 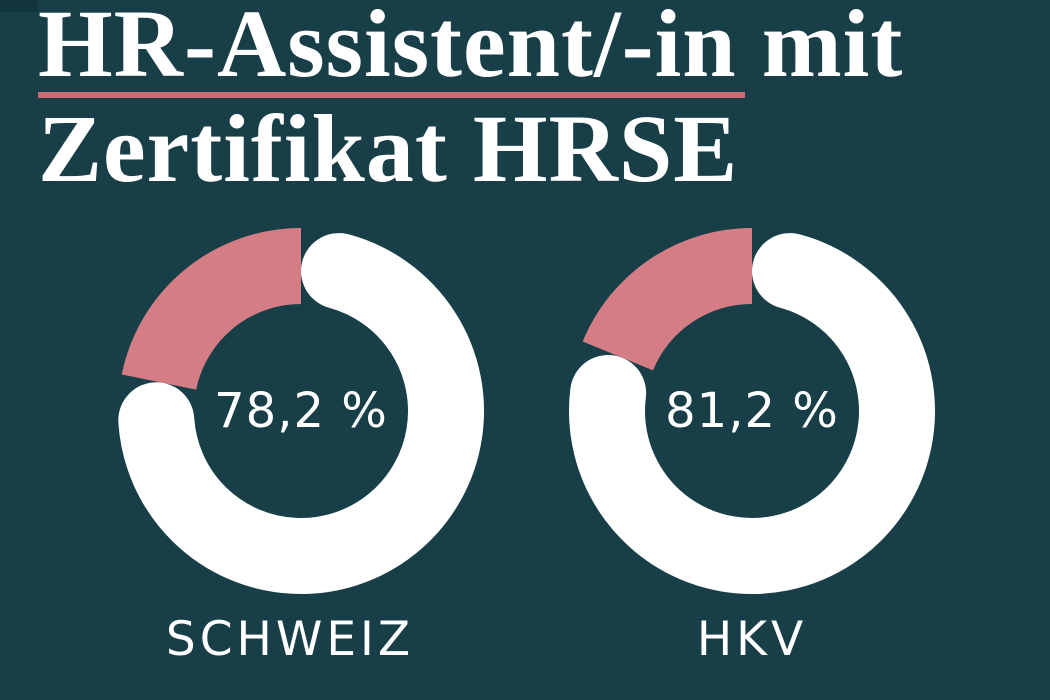 I want to click on corner-patch, so click(x=19, y=6).